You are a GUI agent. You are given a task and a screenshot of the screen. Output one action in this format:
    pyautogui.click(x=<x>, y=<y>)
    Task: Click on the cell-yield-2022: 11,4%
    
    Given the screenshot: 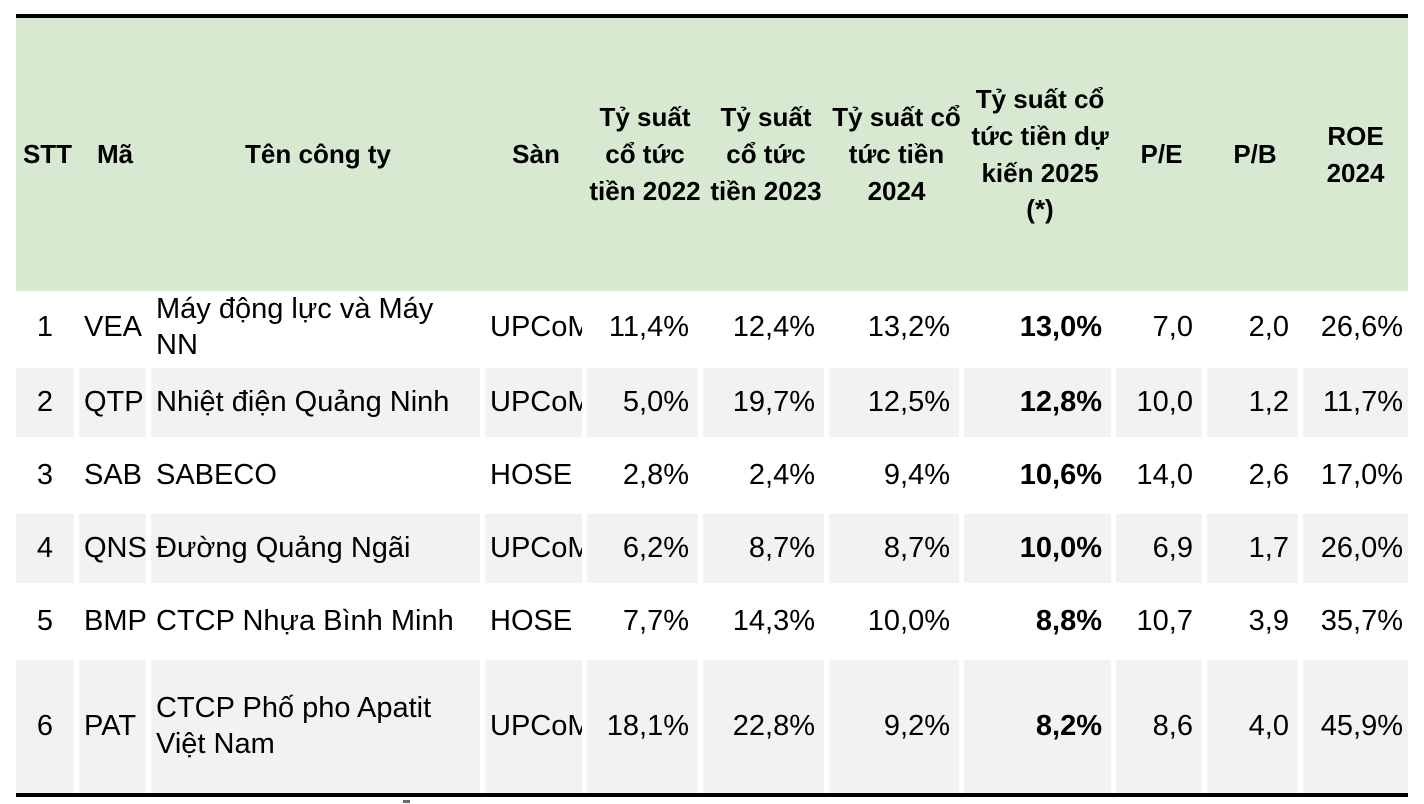 What is the action you would take?
    pyautogui.click(x=645, y=329)
    